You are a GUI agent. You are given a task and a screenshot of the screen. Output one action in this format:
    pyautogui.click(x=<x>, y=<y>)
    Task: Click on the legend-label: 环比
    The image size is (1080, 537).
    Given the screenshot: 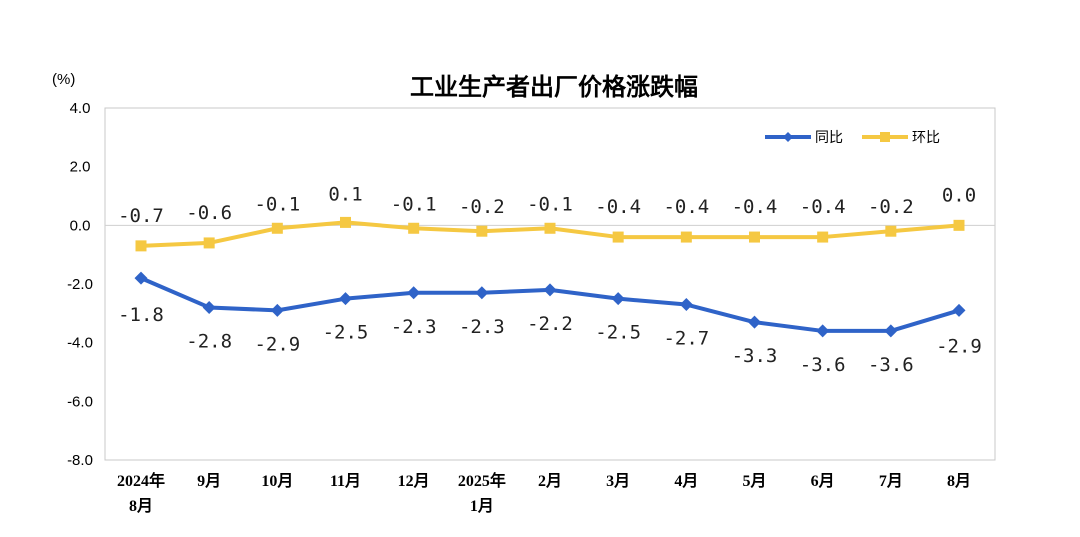 What is the action you would take?
    pyautogui.click(x=926, y=138)
    